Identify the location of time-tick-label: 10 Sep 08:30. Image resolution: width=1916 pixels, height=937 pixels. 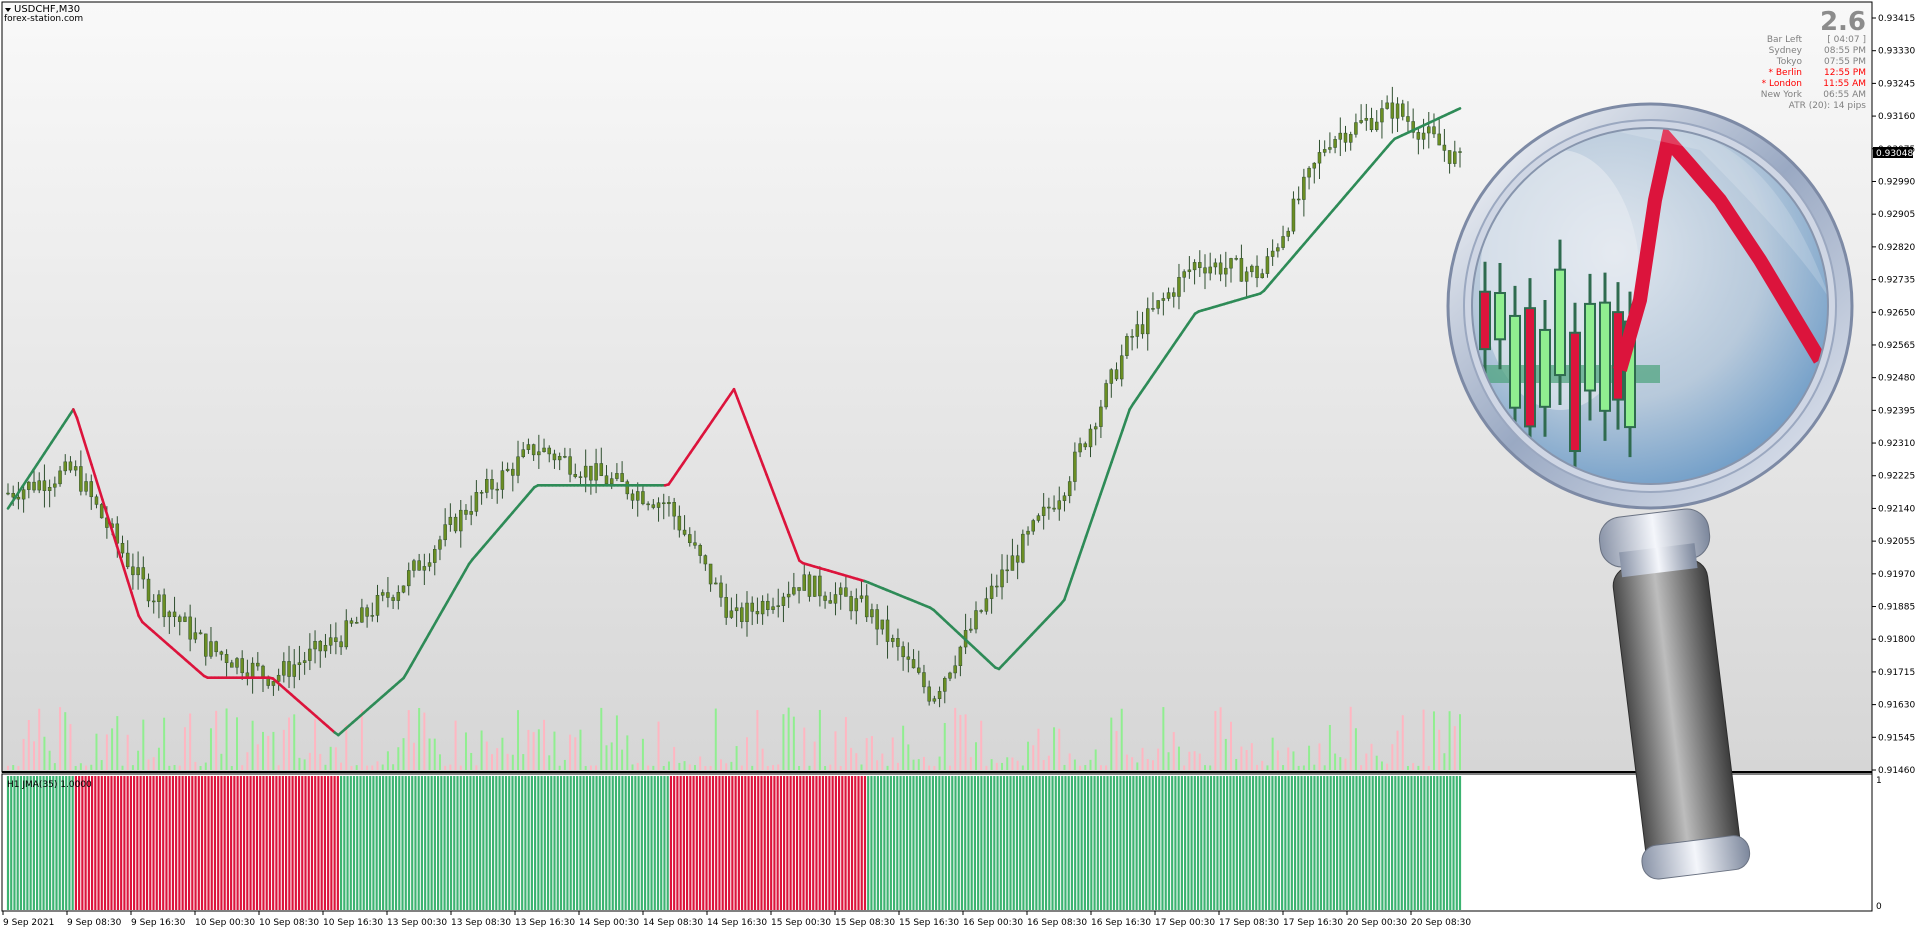
(289, 923).